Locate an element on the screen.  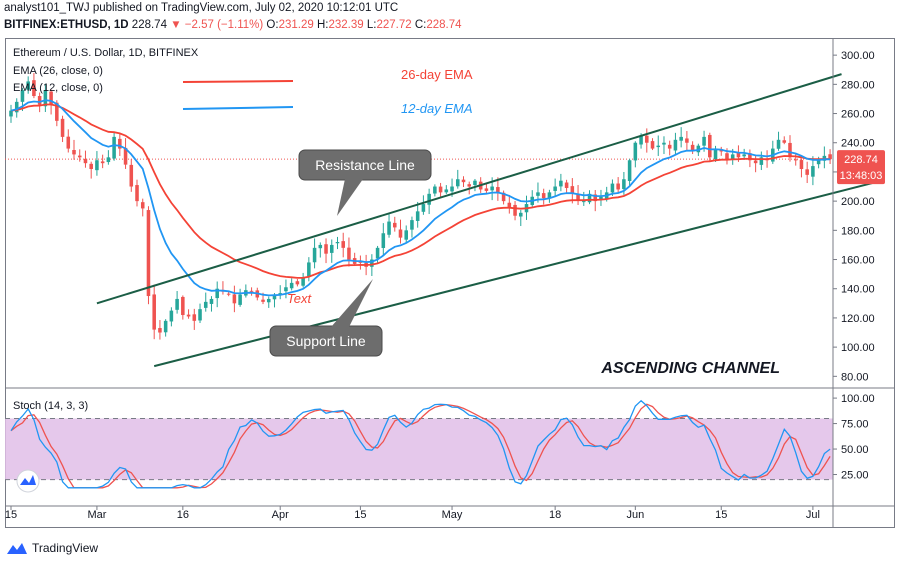
low-value: 227.72 is located at coordinates (394, 25).